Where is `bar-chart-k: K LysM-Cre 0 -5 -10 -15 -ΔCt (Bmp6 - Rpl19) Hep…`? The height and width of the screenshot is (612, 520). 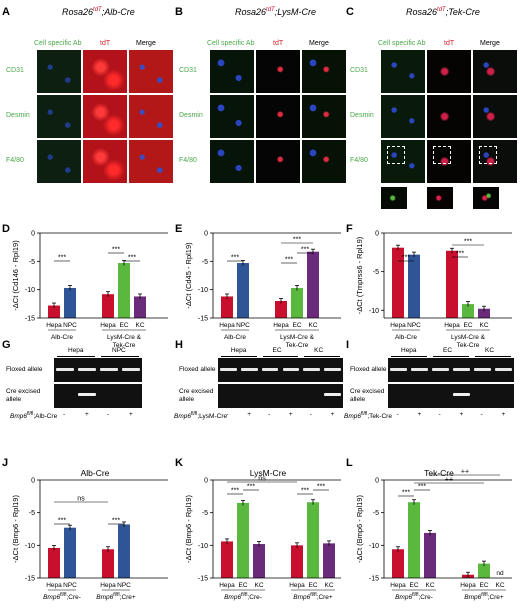
bar-chart-k: K LysM-Cre 0 -5 -10 -15 -ΔCt (Bmp6 - Rpl19) Hep… is located at coordinates (258, 529).